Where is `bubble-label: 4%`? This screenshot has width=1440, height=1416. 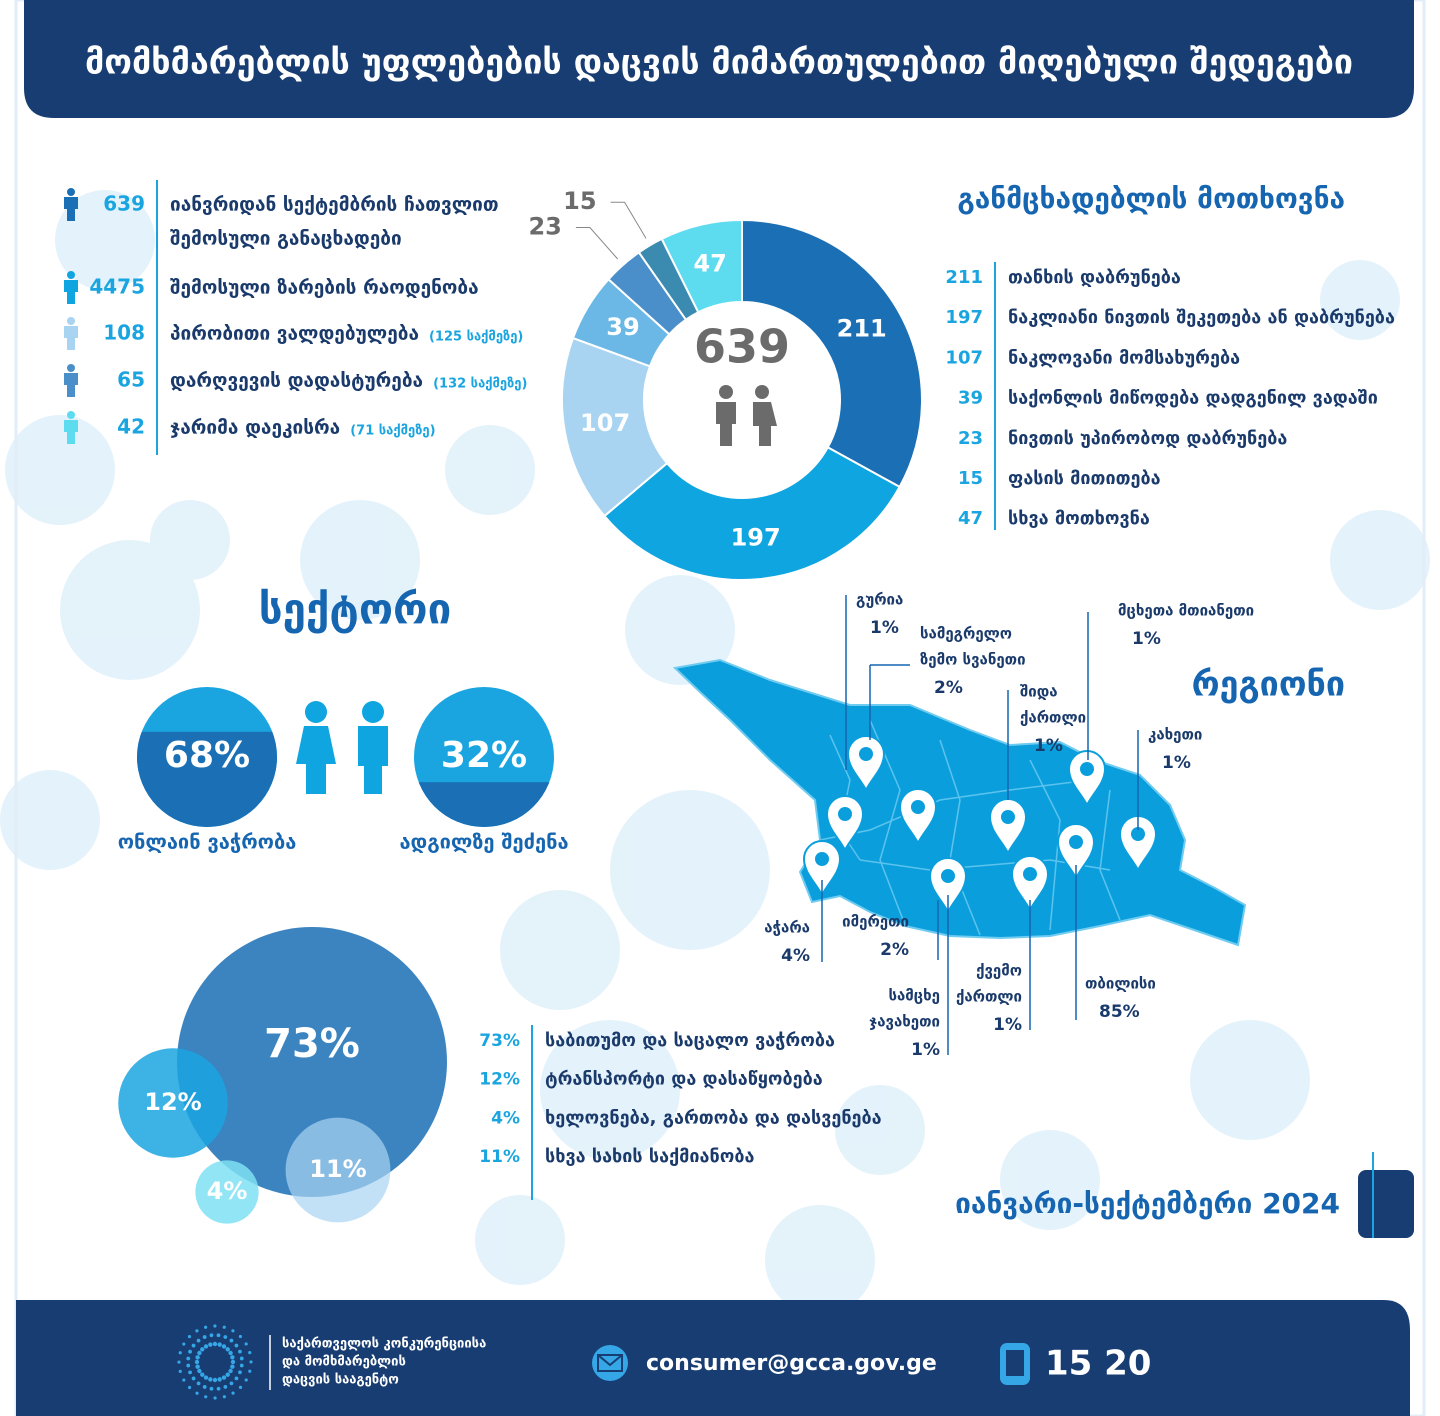
bubble-label: 4% is located at coordinates (227, 1191).